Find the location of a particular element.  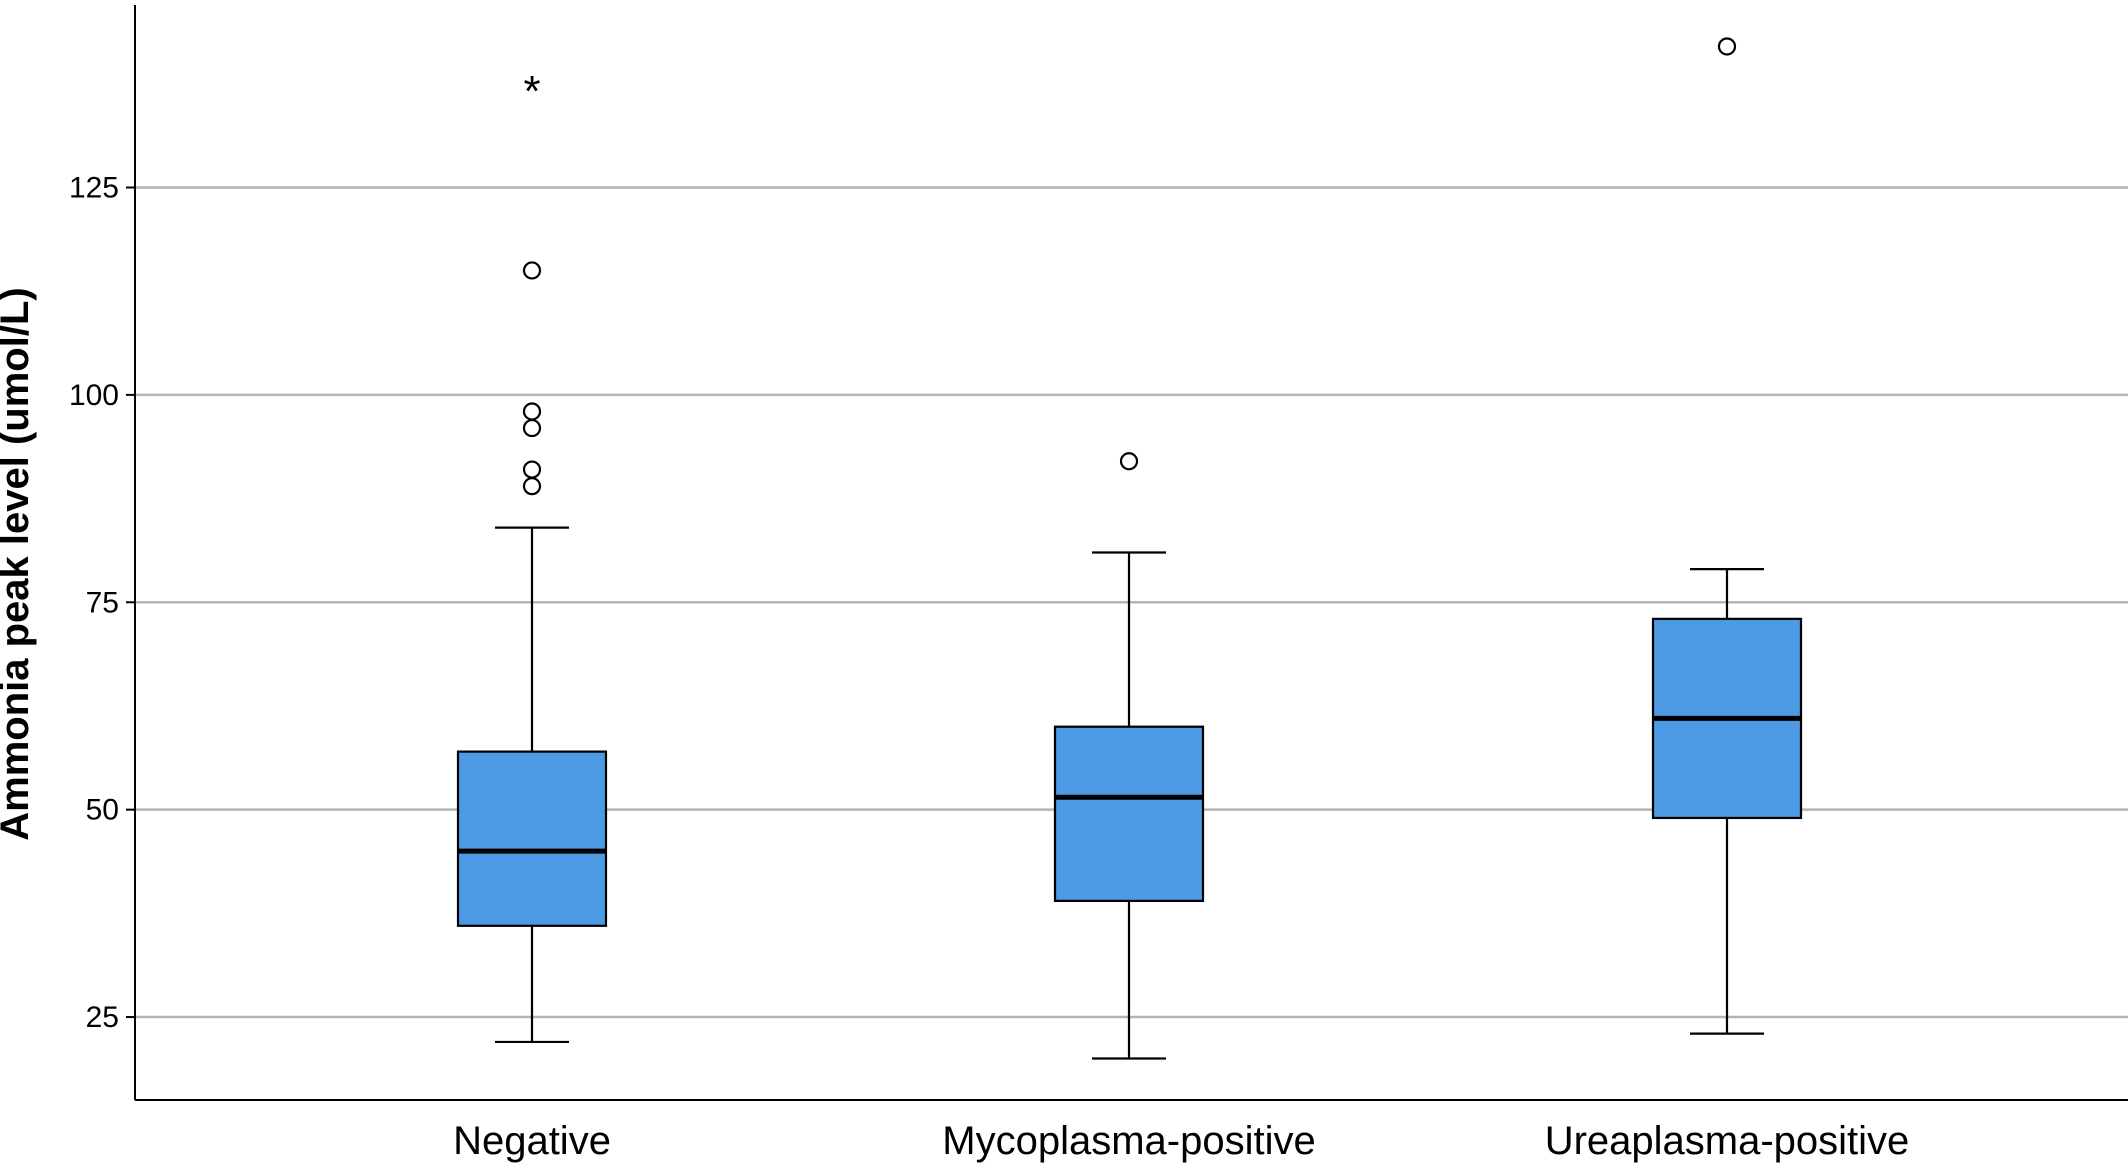

y-axis-title: Ammonia peak level (umol/L) is located at coordinates (18, 563).